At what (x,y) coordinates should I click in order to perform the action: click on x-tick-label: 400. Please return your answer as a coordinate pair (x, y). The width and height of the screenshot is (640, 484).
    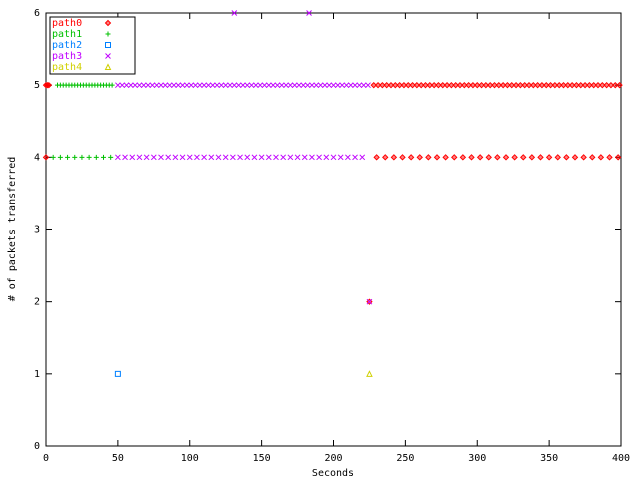
    Looking at the image, I should click on (621, 458).